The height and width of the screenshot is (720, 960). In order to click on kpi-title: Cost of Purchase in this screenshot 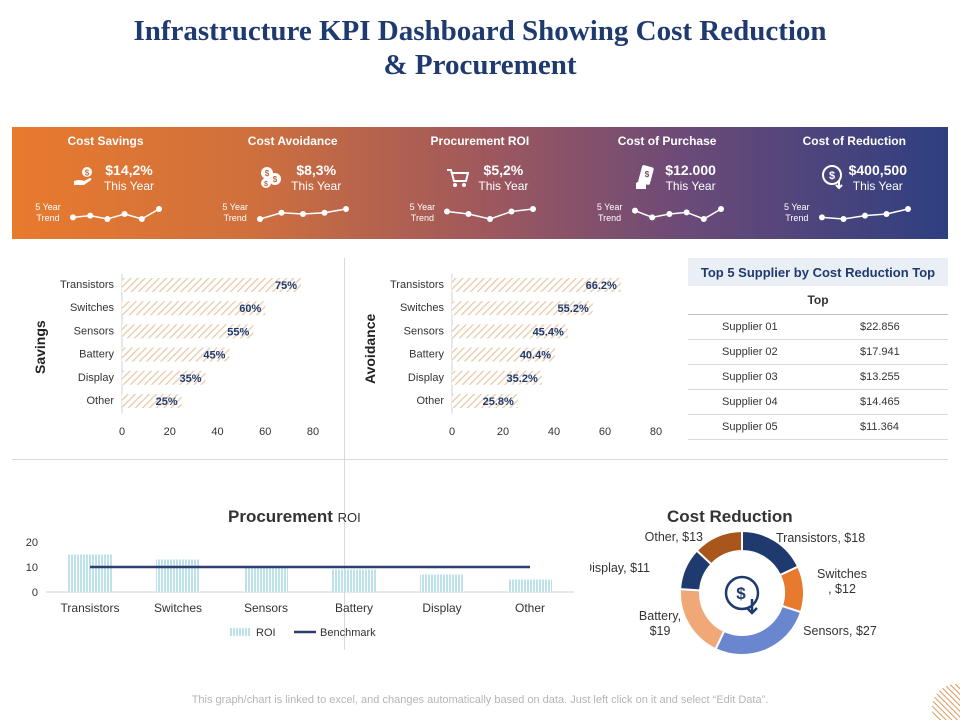, I will do `click(667, 141)`.